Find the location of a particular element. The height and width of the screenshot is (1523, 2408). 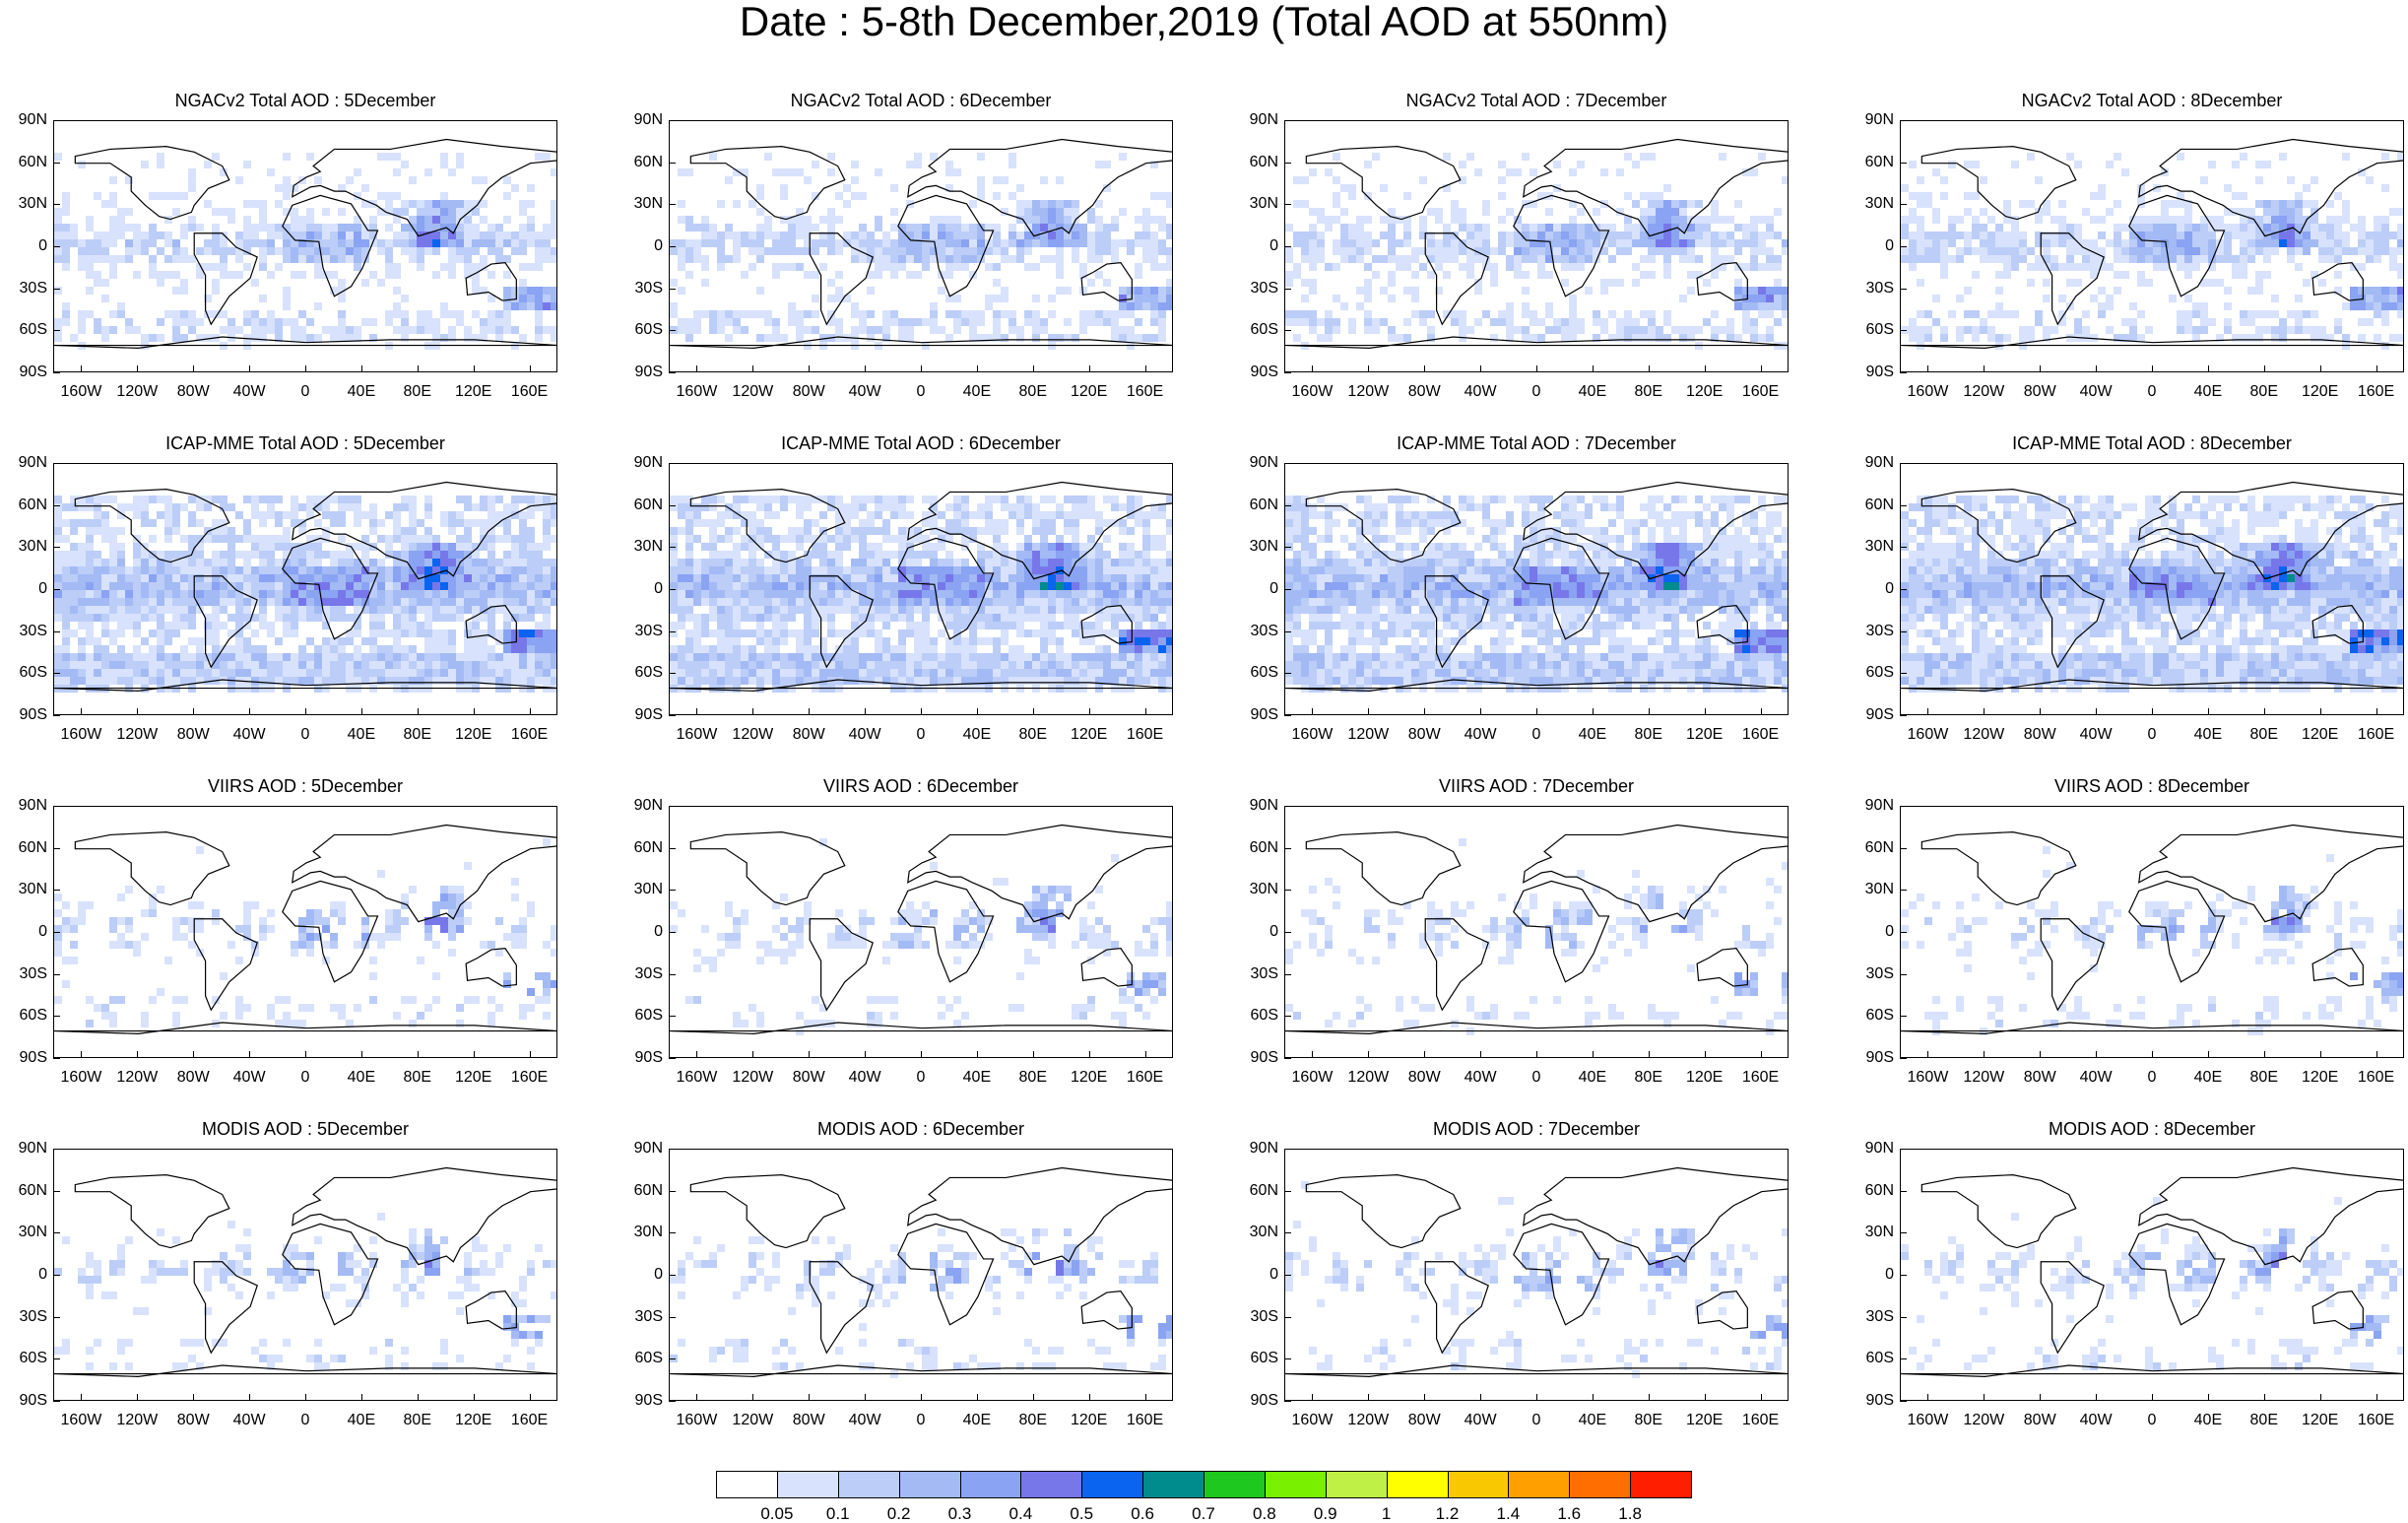

coastline is located at coordinates (1536, 343).